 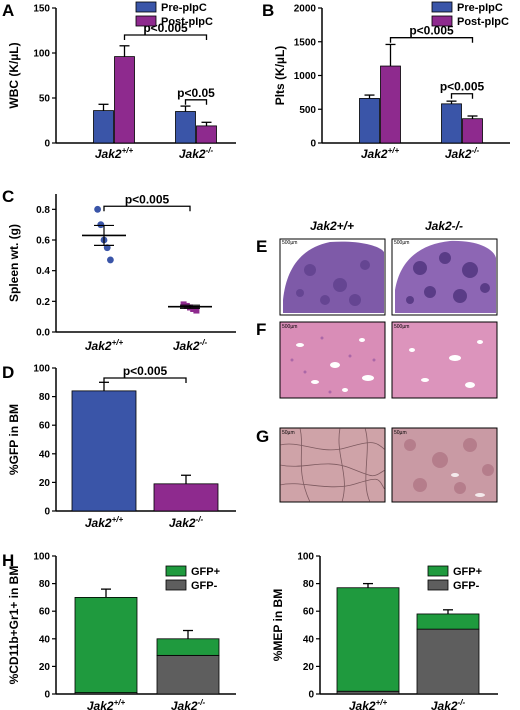 What do you see at coordinates (14, 75) in the screenshot?
I see `y-axis-label: WBC (K/µL)` at bounding box center [14, 75].